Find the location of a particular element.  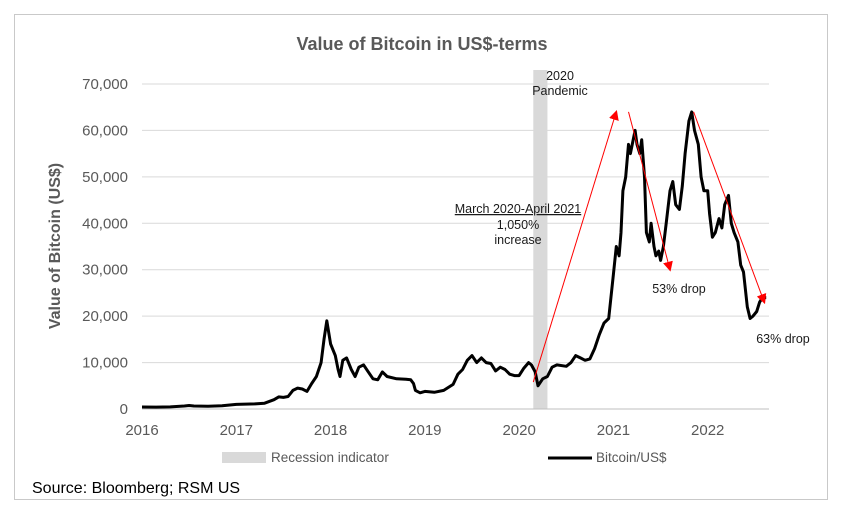

x-tick-label: 2022 is located at coordinates (707, 430).